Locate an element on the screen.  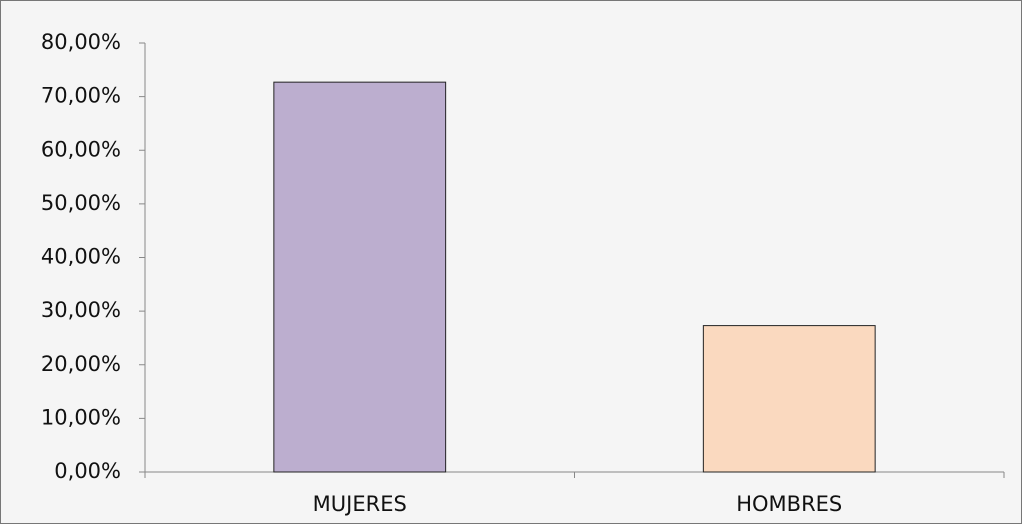
x-tick-label: MUJERES is located at coordinates (360, 504).